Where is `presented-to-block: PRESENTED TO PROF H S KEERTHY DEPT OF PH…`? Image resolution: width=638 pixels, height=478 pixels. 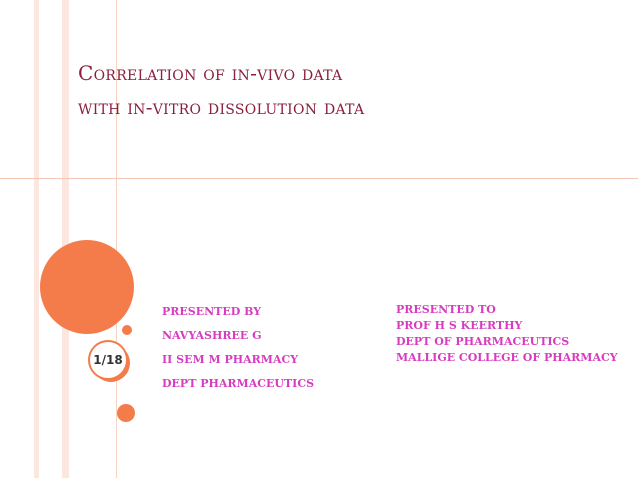 presented-to-block: PRESENTED TO PROF H S KEERTHY DEPT OF PH… is located at coordinates (507, 334).